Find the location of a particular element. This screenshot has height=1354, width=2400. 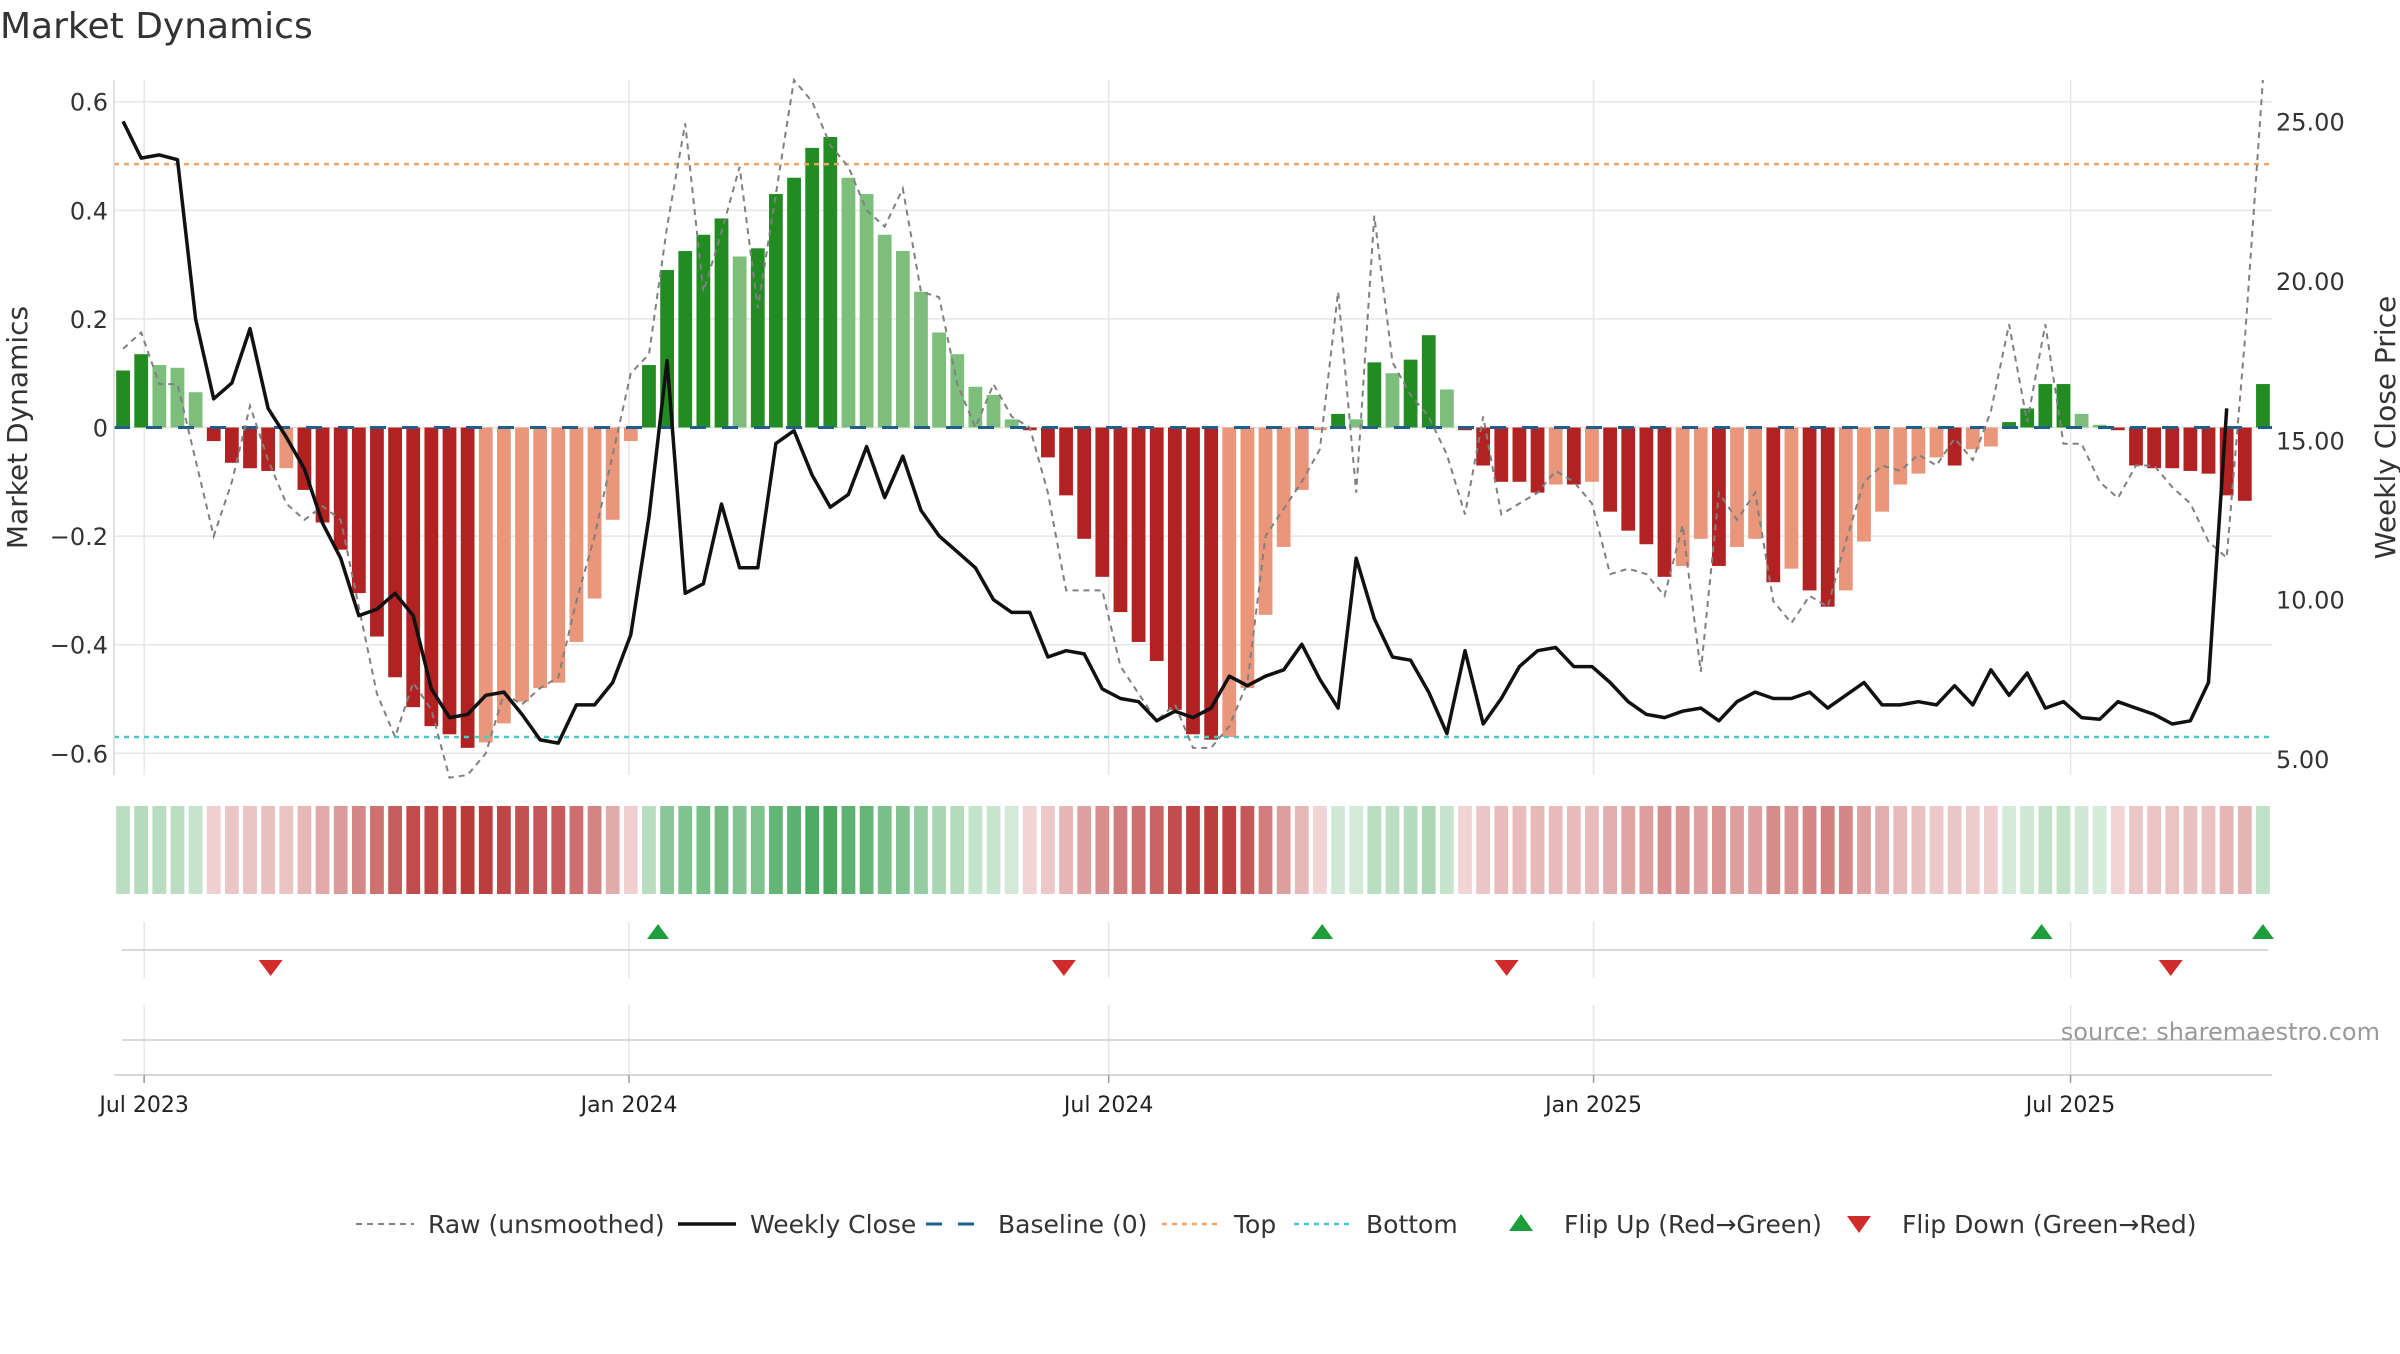

legend-item: Baseline (0) is located at coordinates (1036, 1224).